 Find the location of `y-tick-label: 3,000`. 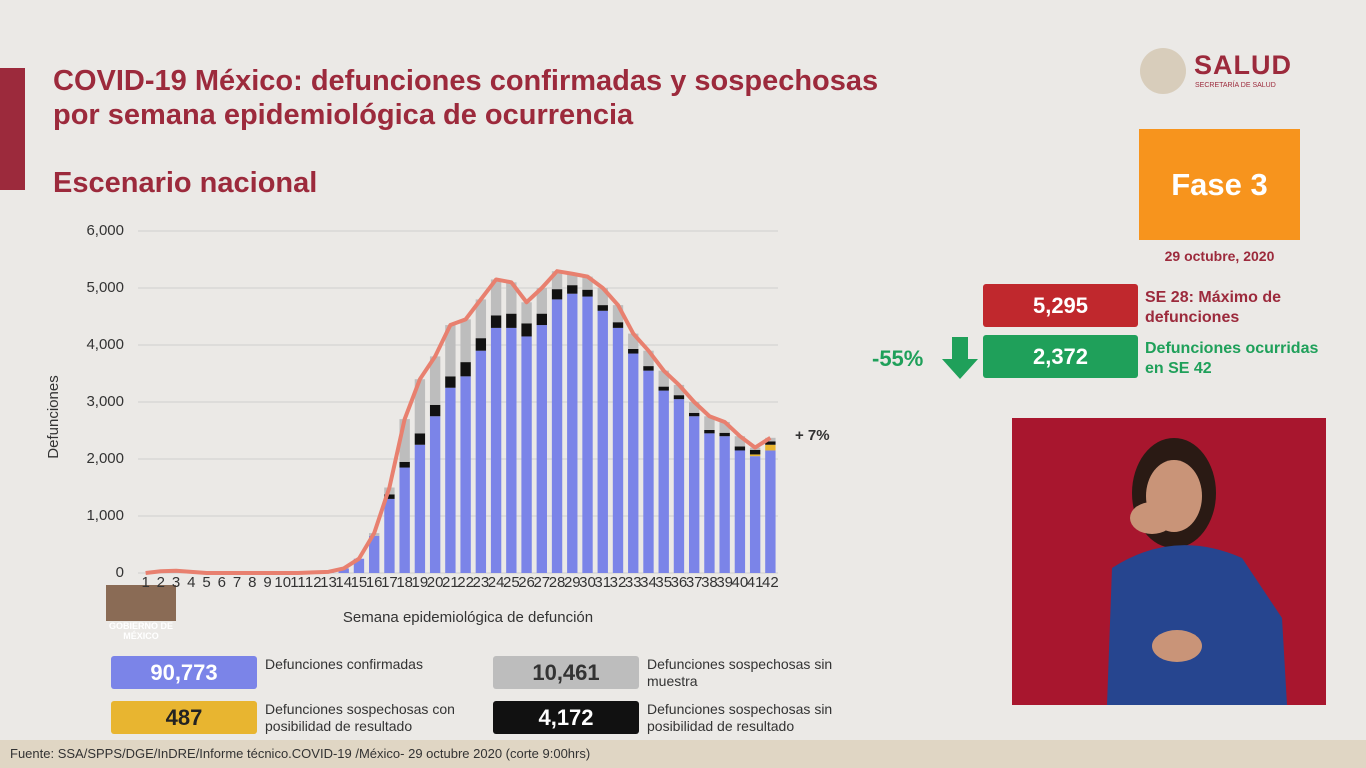

y-tick-label: 3,000 is located at coordinates (105, 401).